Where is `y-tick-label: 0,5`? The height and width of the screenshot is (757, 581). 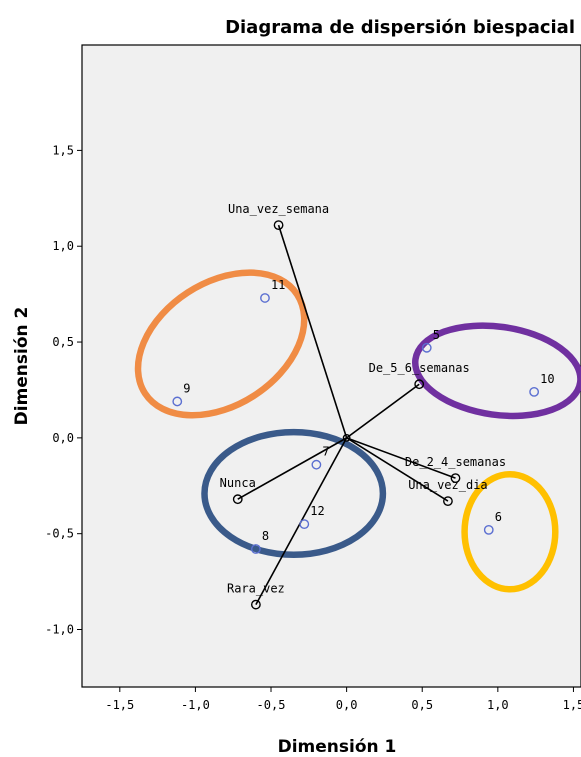 y-tick-label: 0,5 is located at coordinates (63, 342).